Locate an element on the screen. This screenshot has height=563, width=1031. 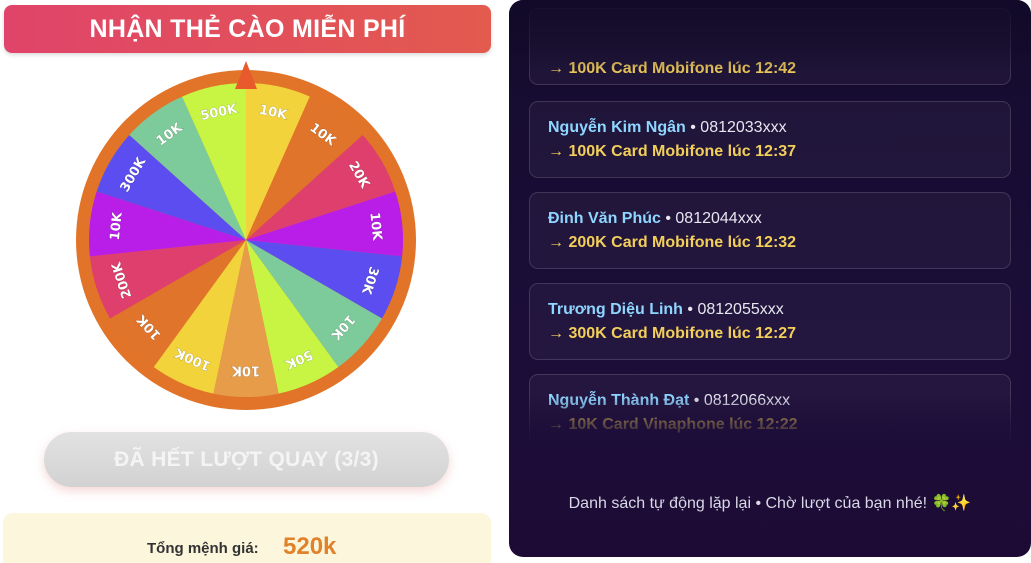
winner-line: Nguyễn Thành Đạt • 0812066xxx is located at coordinates (669, 401).